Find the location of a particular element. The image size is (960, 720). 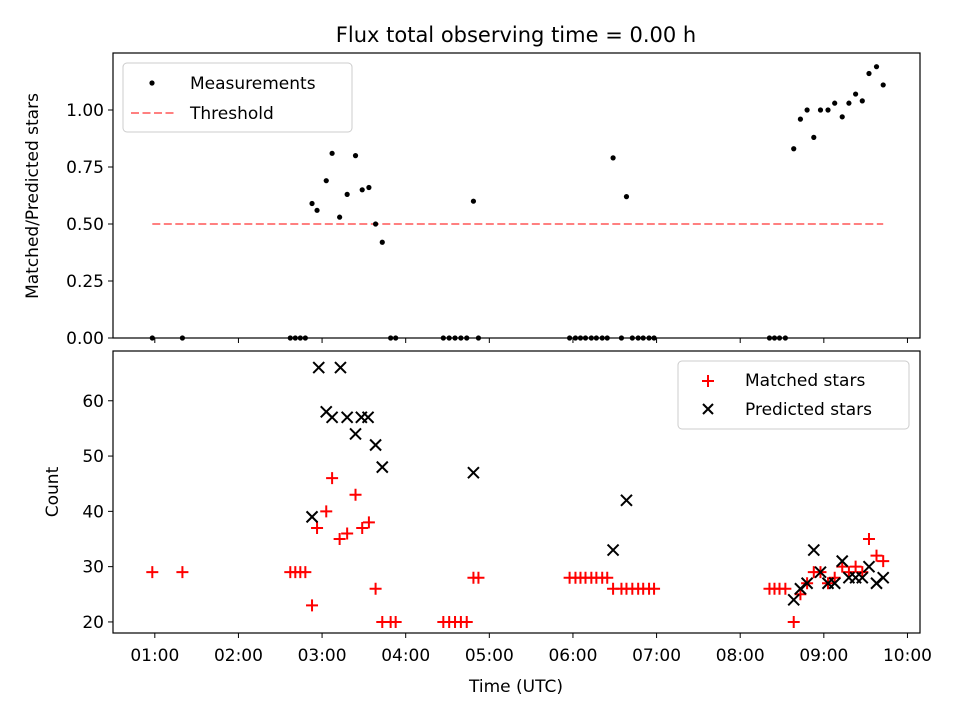

top-legend: Measurements Threshold is located at coordinates (237, 97).